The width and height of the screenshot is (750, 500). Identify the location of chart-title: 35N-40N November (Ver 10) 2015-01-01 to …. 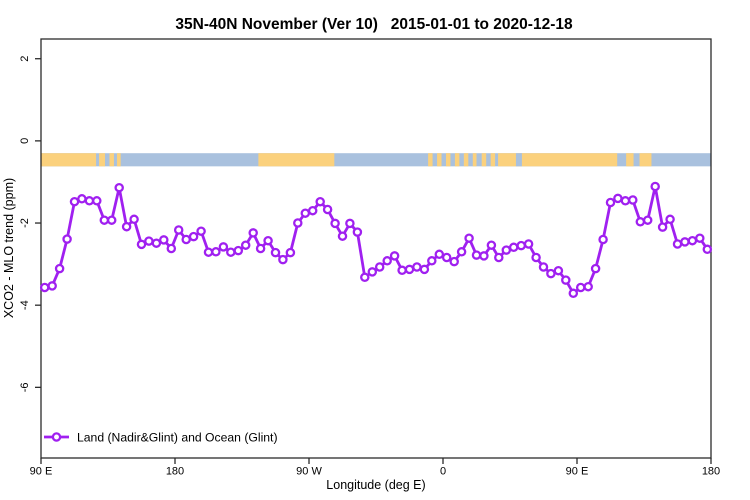
(374, 24).